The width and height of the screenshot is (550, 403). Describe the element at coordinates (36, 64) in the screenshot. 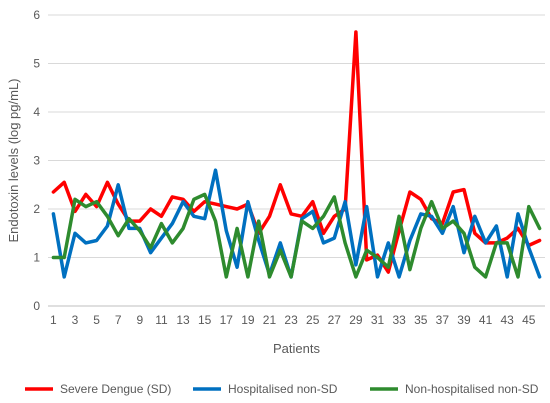

I see `y-tick-label: 5` at that location.